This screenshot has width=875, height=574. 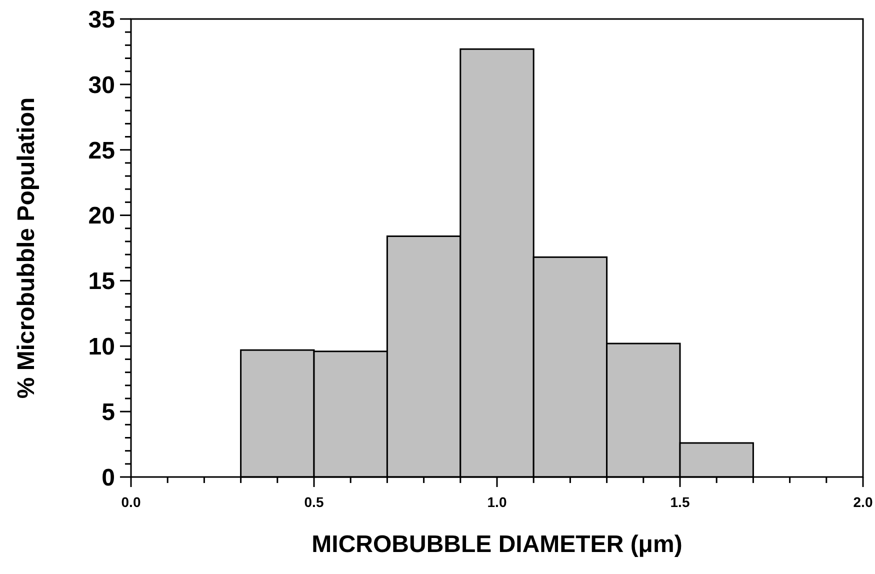 What do you see at coordinates (26, 248) in the screenshot?
I see `y-axis-title: % Microbubble Population` at bounding box center [26, 248].